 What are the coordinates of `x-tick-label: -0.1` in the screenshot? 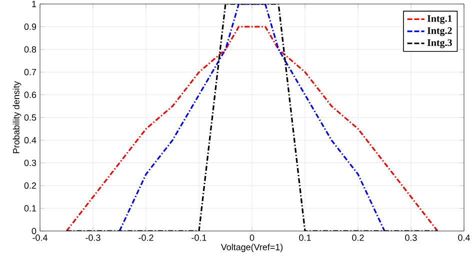 It's located at (199, 237).